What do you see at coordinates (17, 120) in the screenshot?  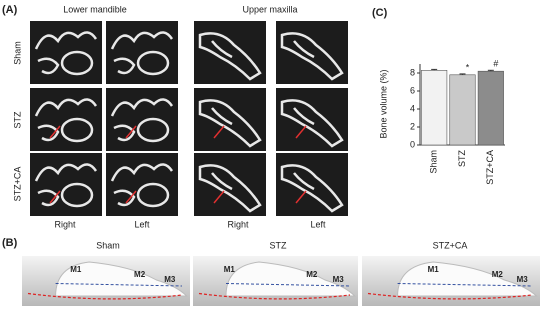 I see `row-label: STZ` at bounding box center [17, 120].